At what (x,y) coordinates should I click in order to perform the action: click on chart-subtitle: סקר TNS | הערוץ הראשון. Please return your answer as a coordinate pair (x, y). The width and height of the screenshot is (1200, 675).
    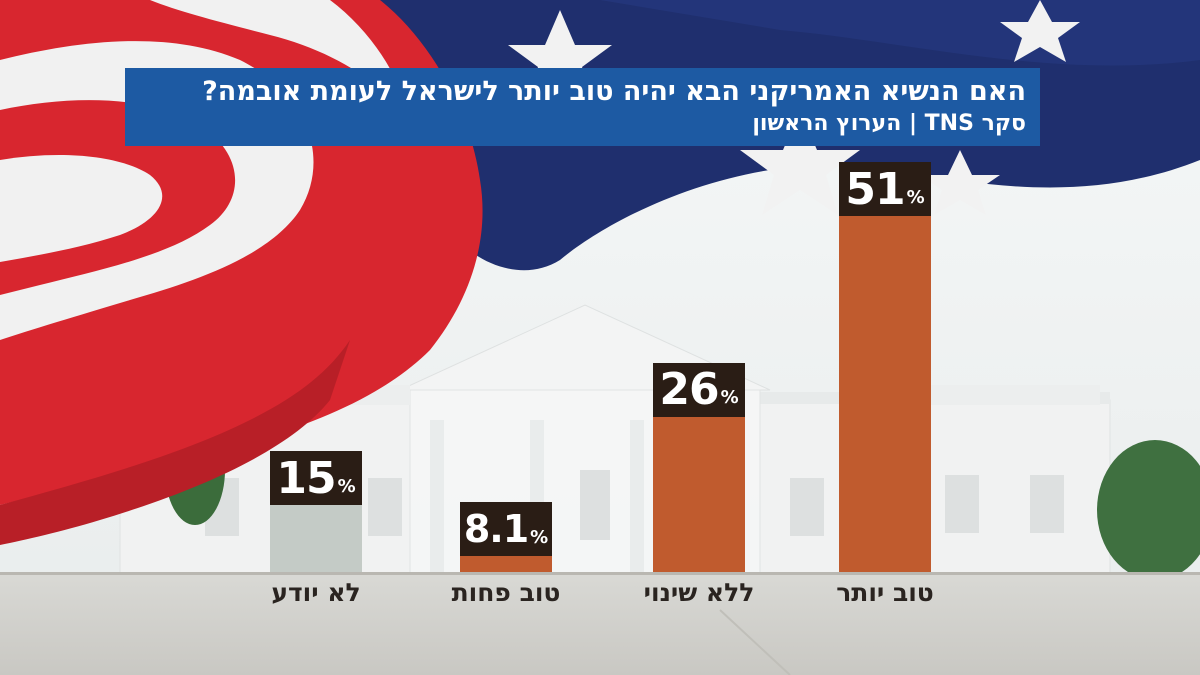
    Looking at the image, I should click on (889, 123).